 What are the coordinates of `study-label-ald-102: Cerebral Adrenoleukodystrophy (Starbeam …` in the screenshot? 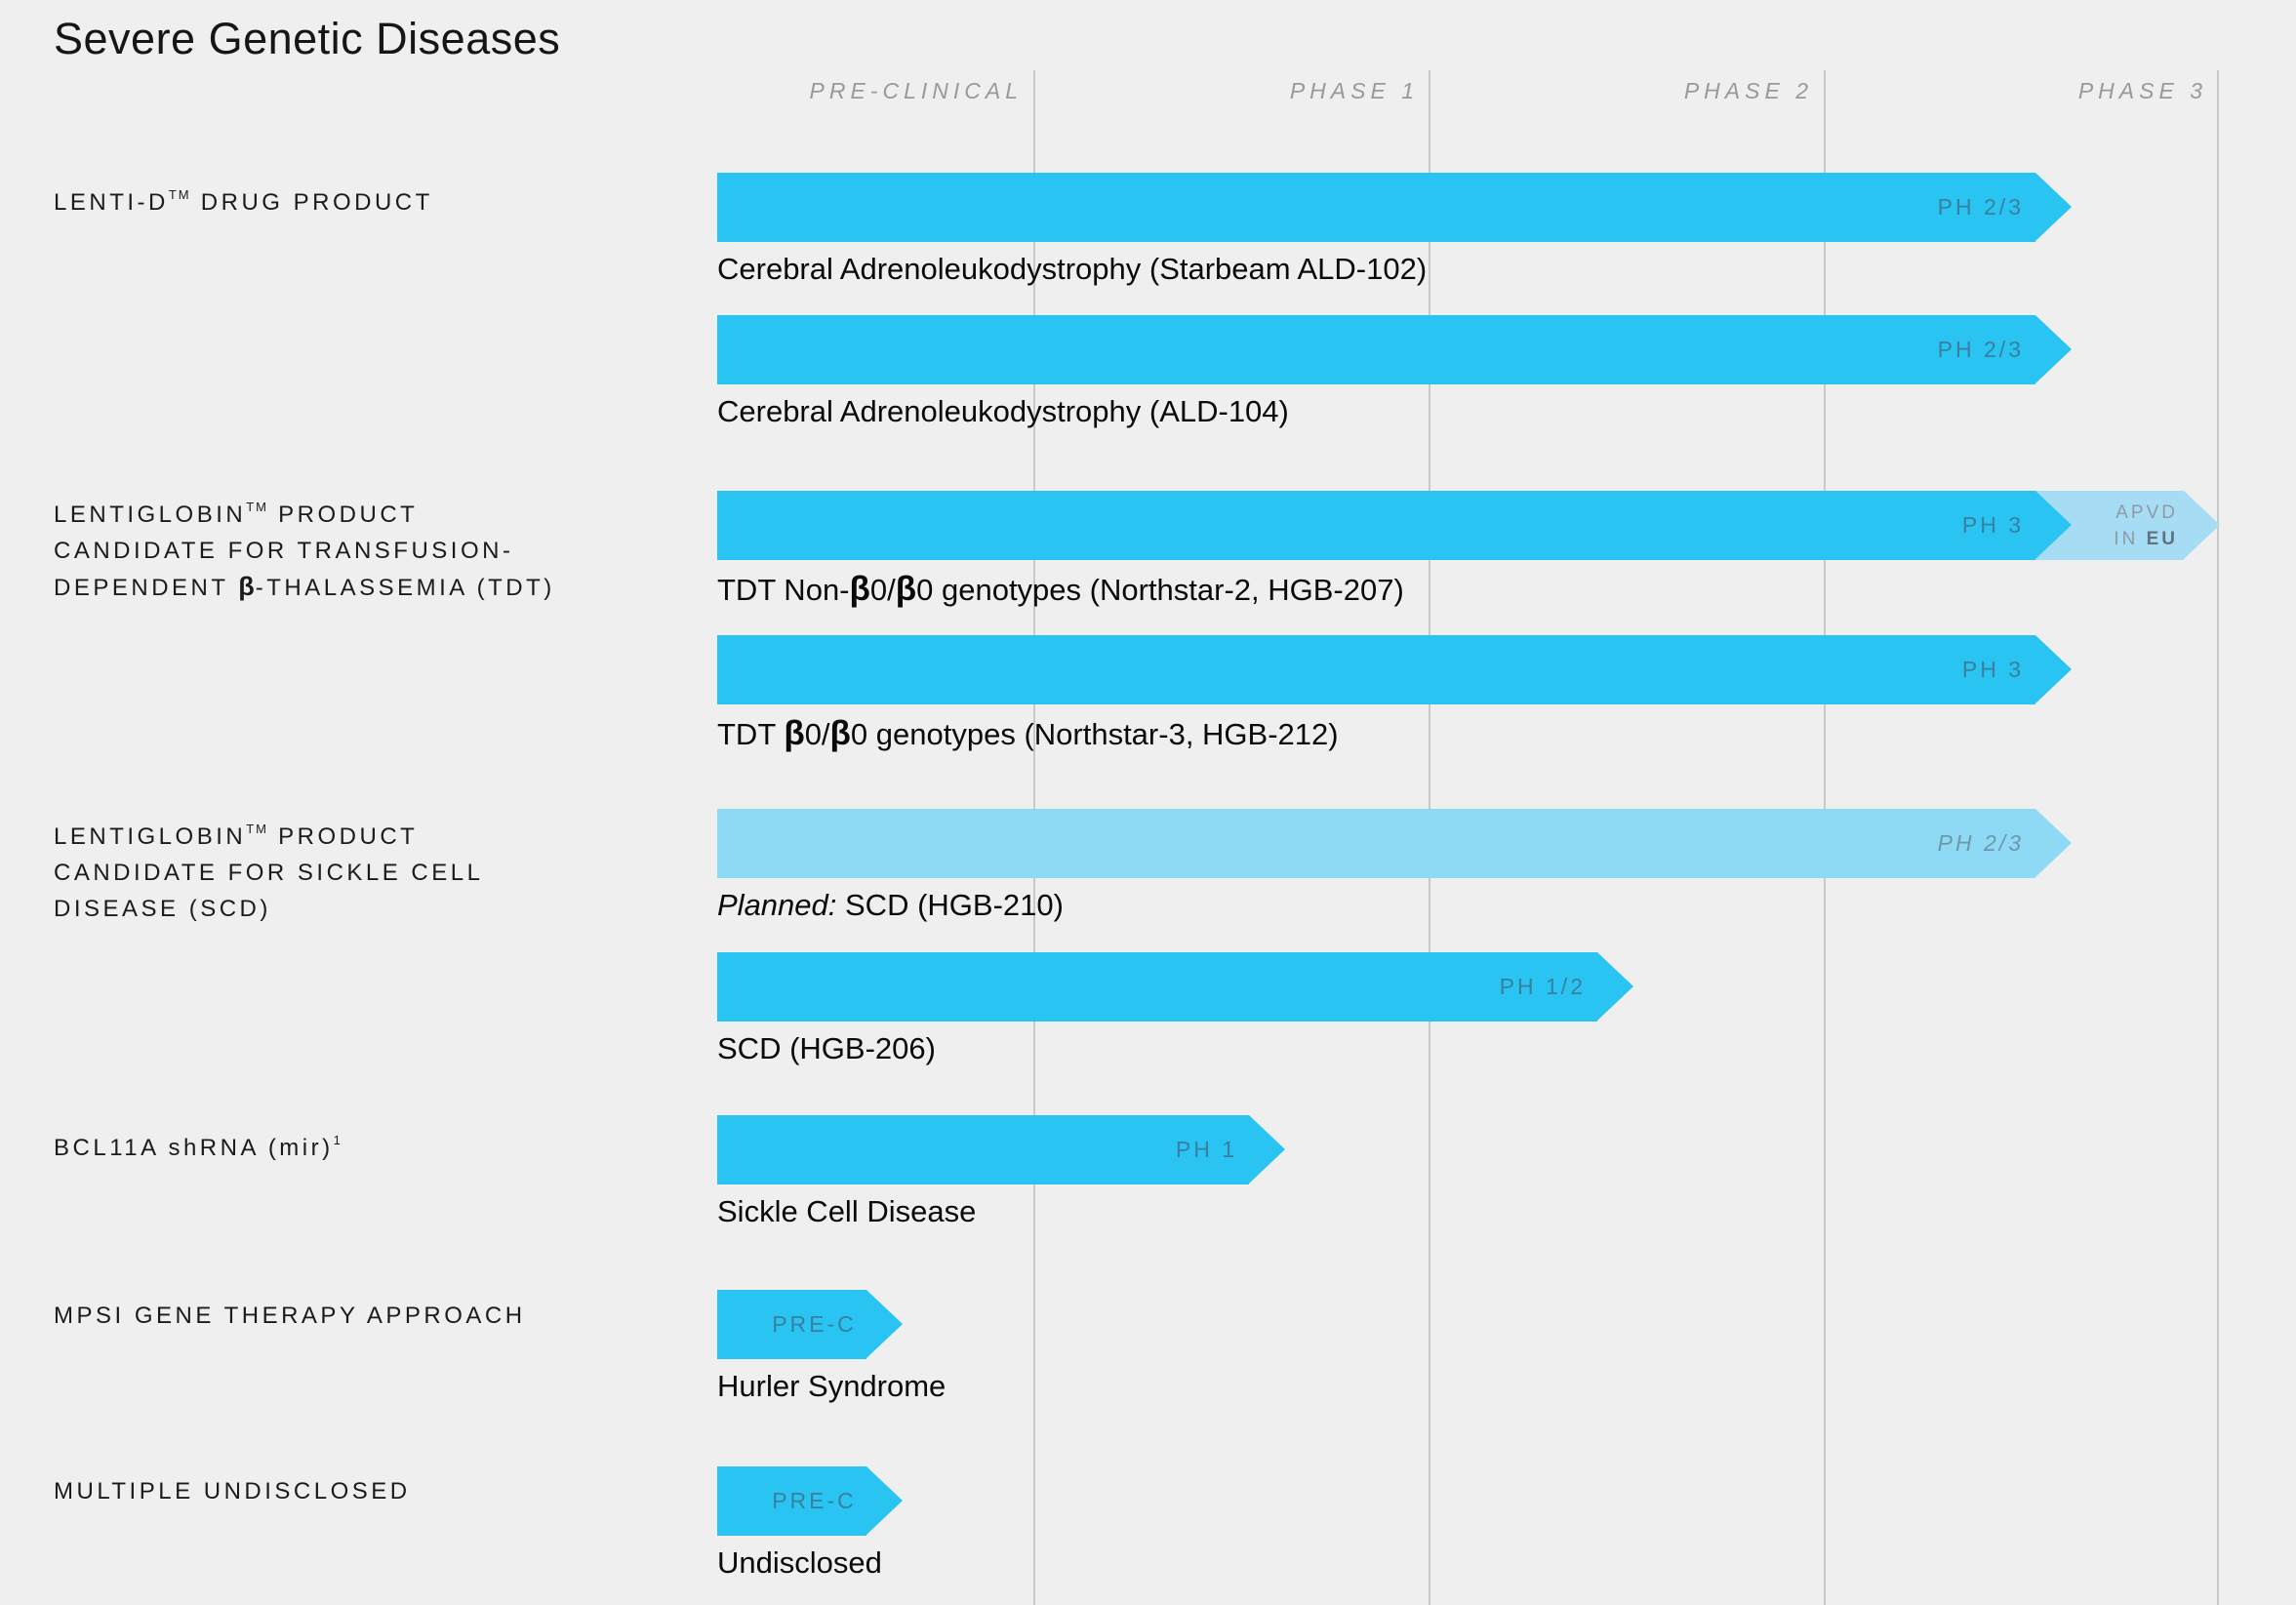 It's located at (1072, 269).